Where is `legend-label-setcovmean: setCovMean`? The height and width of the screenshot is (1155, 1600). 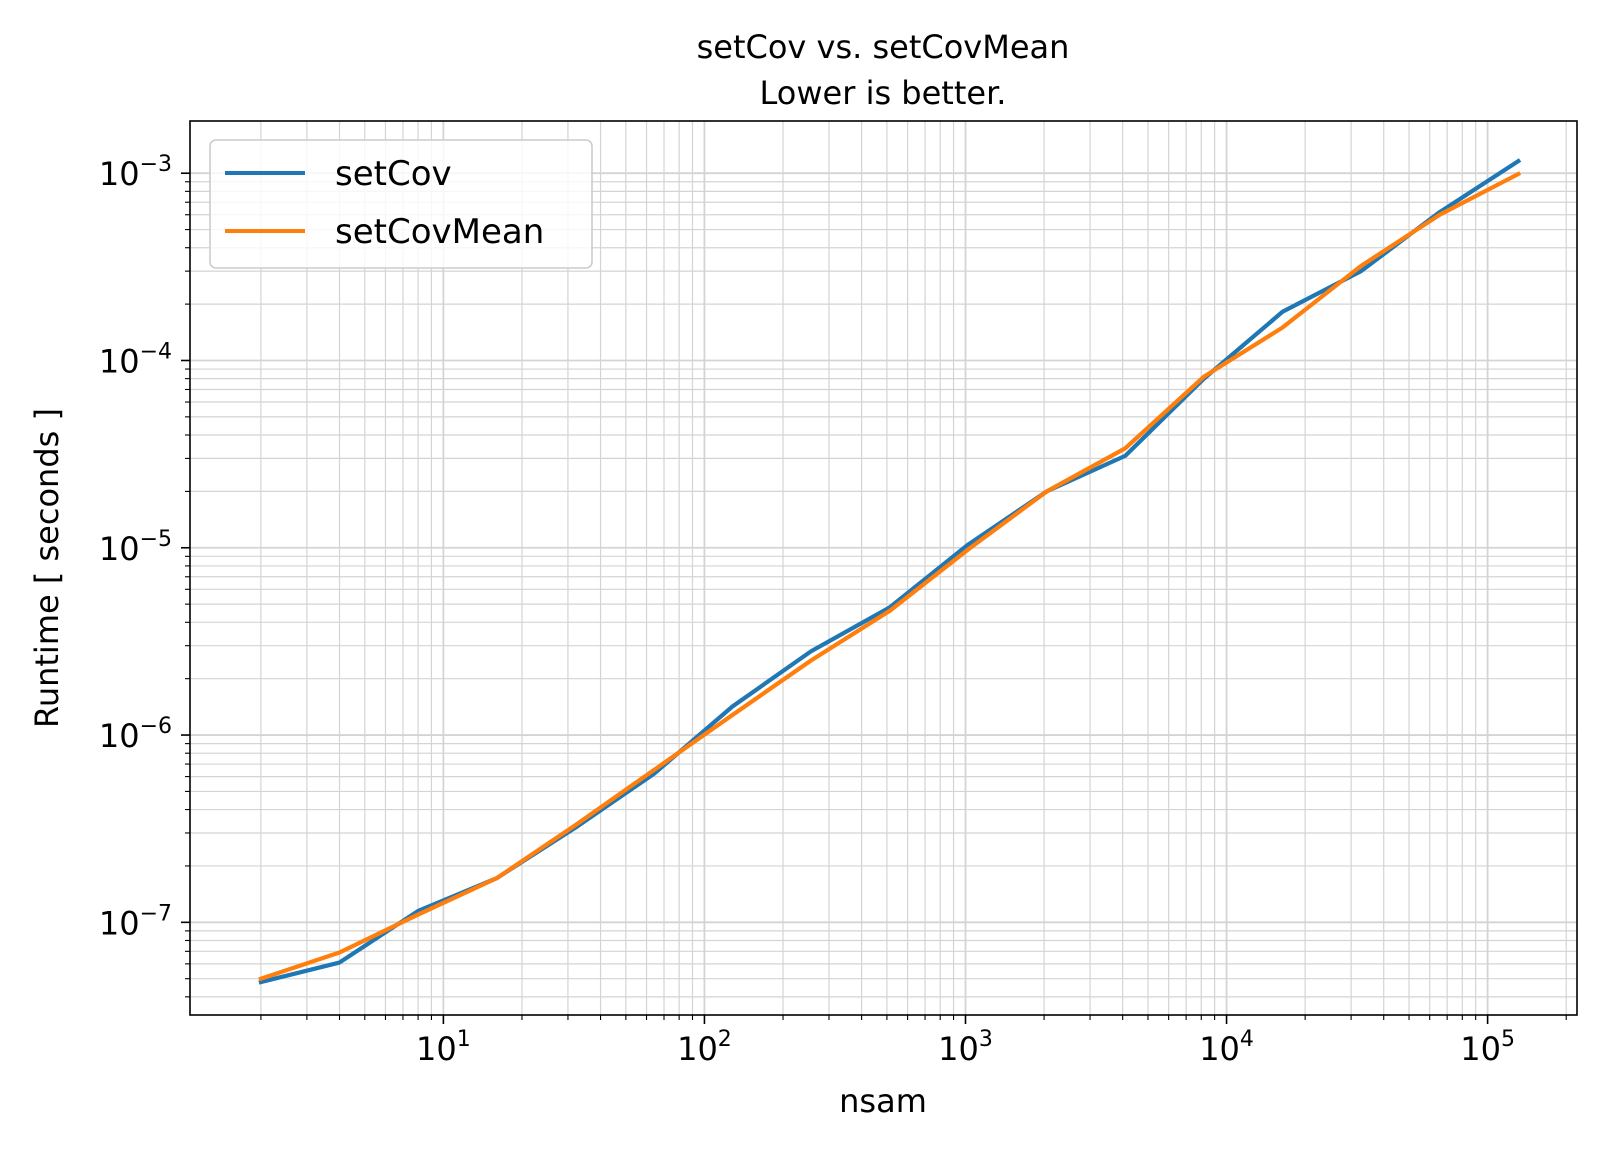 legend-label-setcovmean: setCovMean is located at coordinates (439, 232).